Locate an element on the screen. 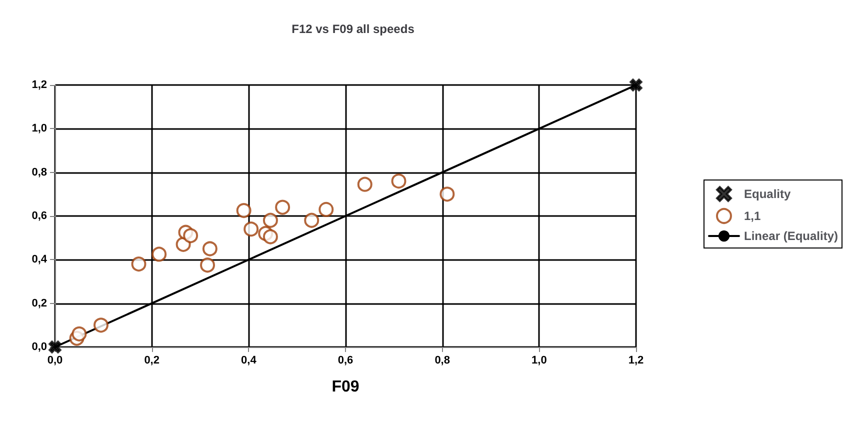  x-tick-label: 0,6 is located at coordinates (346, 360).